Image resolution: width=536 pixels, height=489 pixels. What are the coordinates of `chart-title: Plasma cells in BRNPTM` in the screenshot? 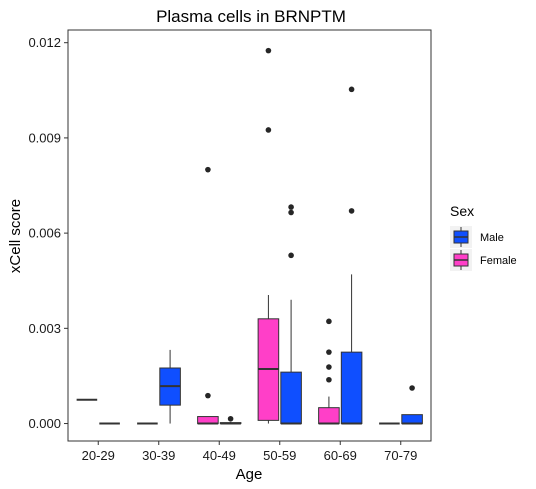 It's located at (251, 16).